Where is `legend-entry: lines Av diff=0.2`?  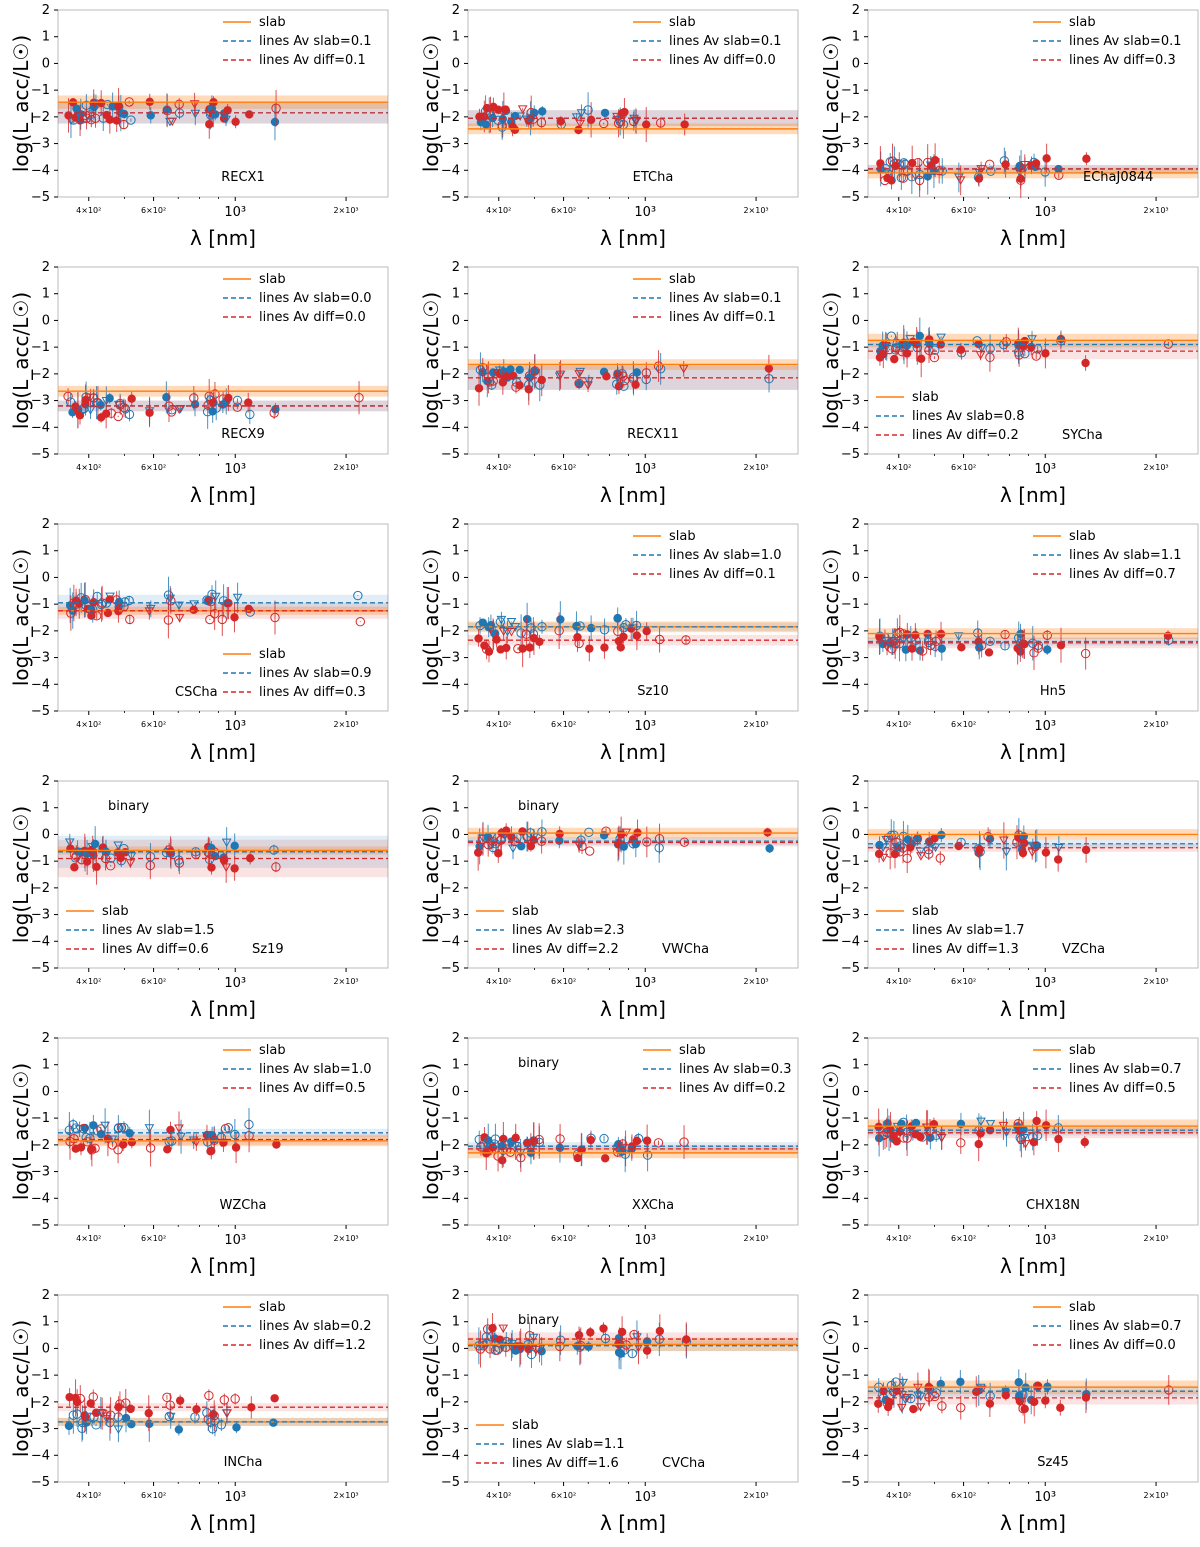
legend-entry: lines Av diff=0.2 is located at coordinates (732, 1088).